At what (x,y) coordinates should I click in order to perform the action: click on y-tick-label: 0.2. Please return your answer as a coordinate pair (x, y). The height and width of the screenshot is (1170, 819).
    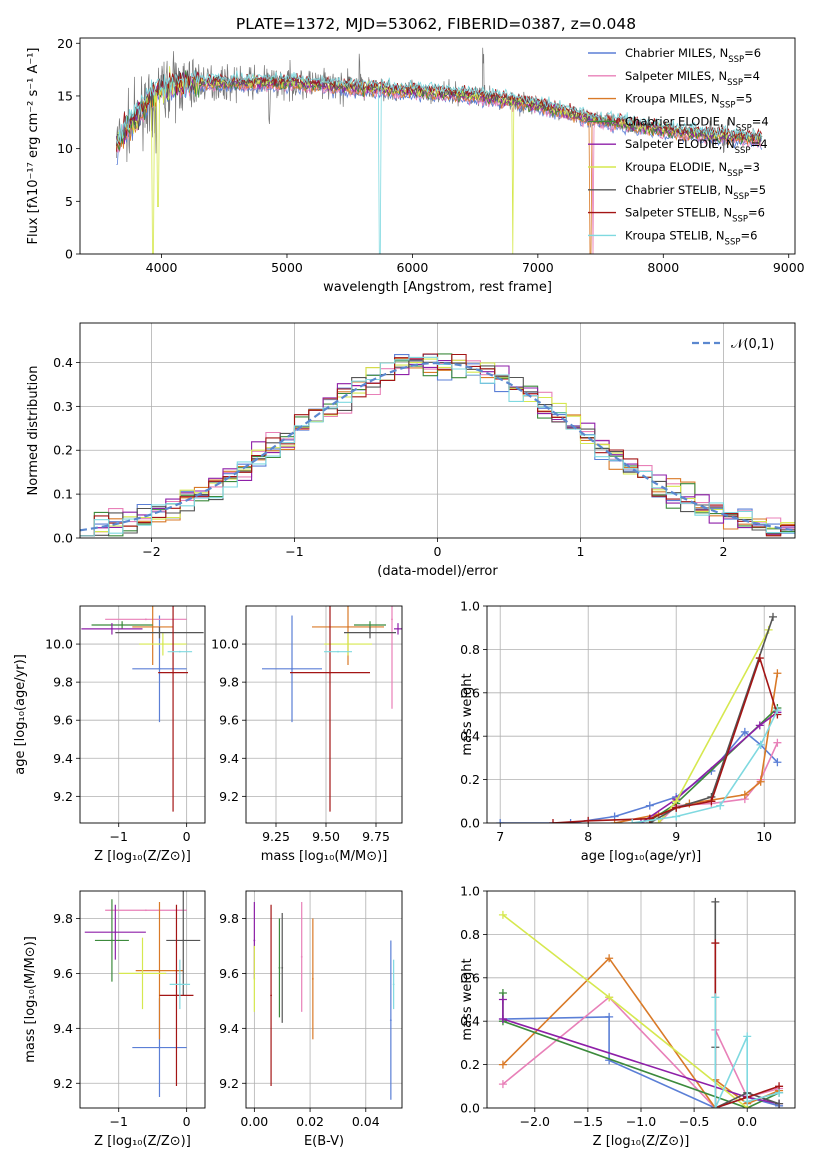
    Looking at the image, I should click on (470, 1064).